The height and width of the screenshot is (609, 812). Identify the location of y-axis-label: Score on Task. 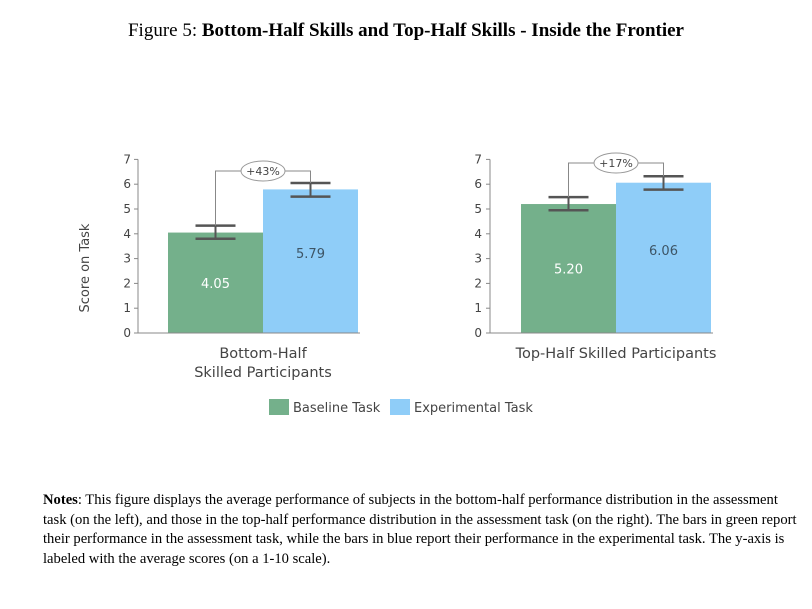
(85, 267).